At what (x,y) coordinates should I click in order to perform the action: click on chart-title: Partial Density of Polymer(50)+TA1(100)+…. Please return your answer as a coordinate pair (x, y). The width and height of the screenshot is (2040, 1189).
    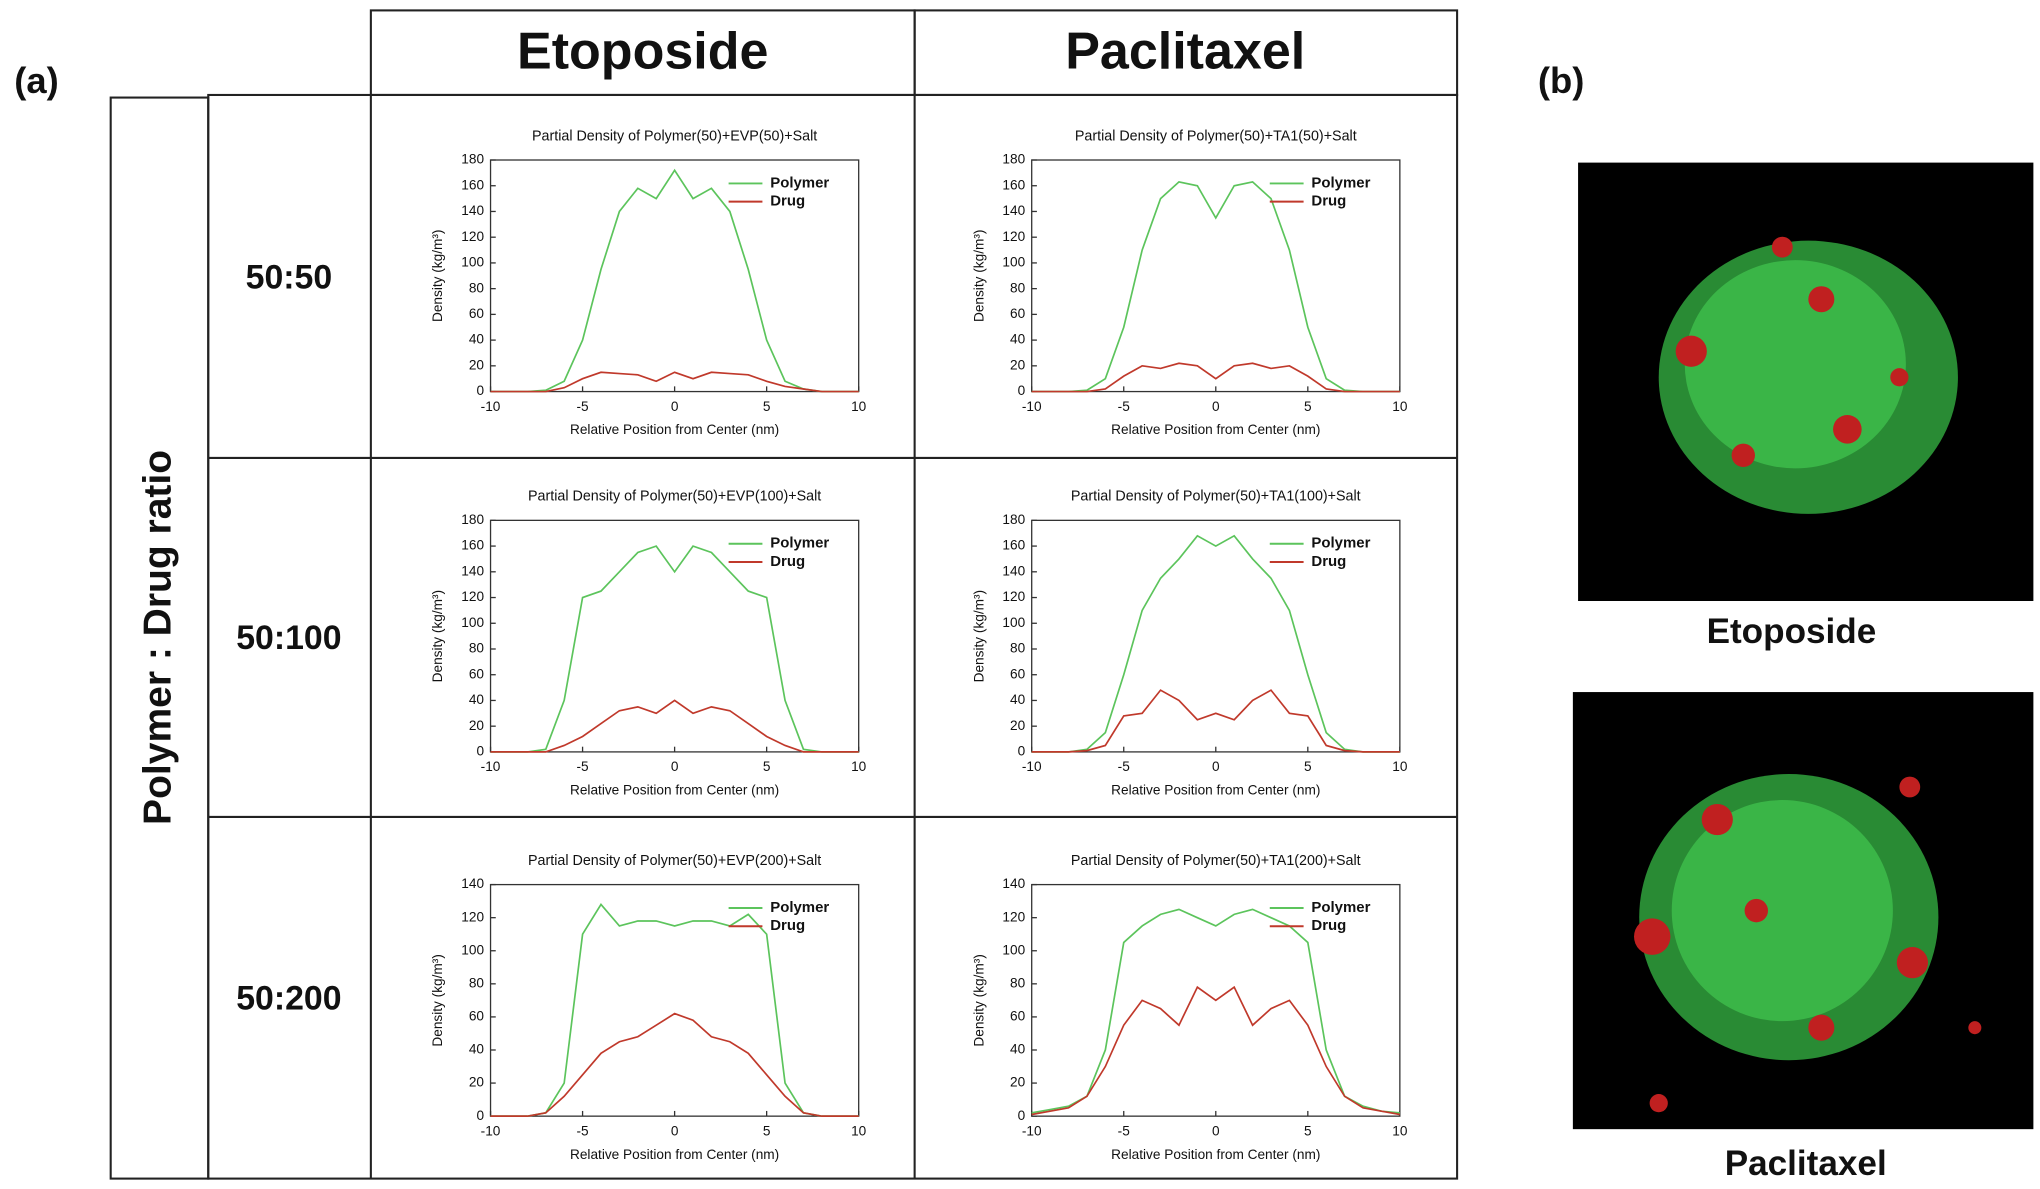
    Looking at the image, I should click on (1216, 497).